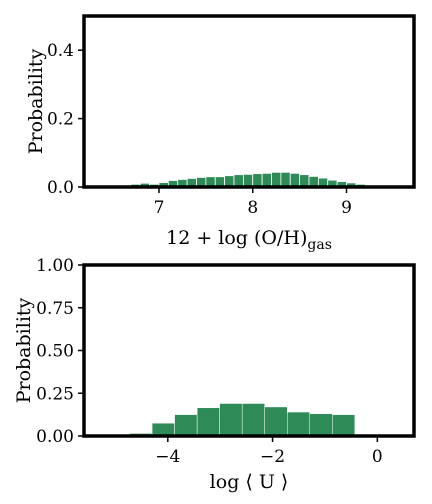  Describe the element at coordinates (346, 208) in the screenshot. I see `top-x-tick-label: 9` at that location.